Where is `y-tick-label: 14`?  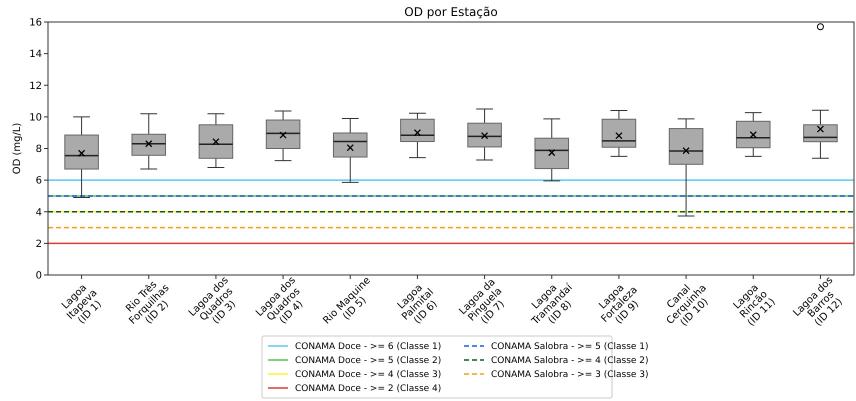 y-tick-label: 14 is located at coordinates (35, 54).